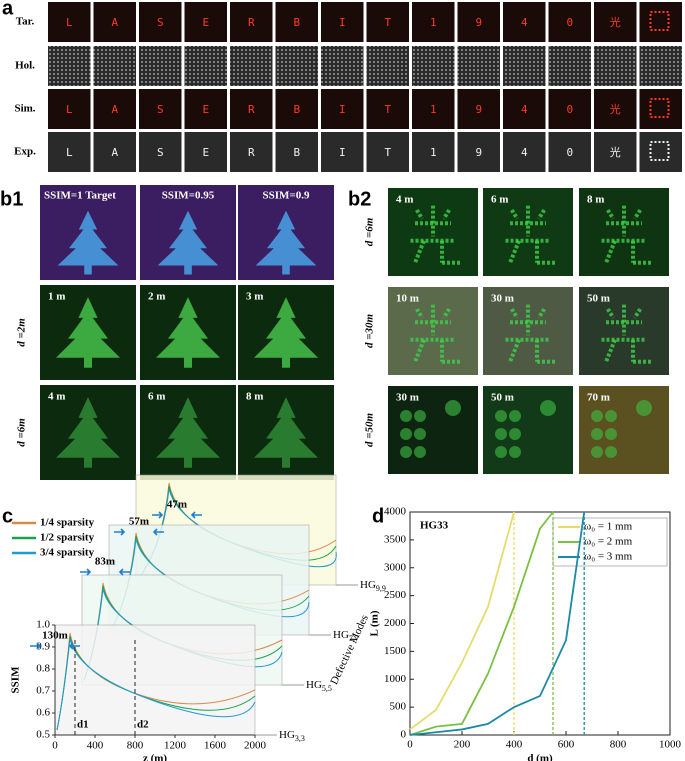  I want to click on depth-axis-title: Defective Modes, so click(349, 649).